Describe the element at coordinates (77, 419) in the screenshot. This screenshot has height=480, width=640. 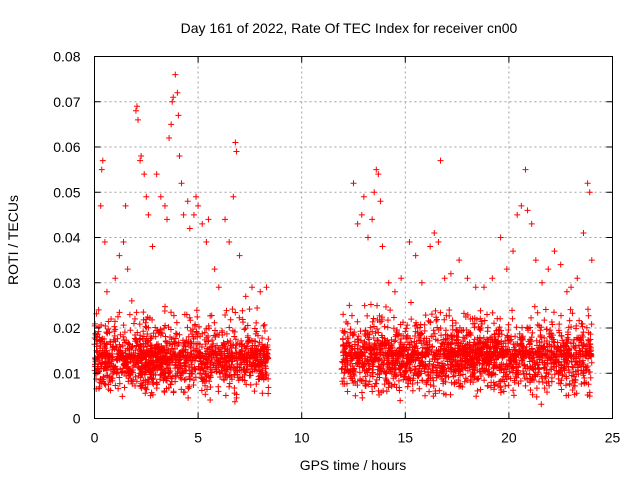
I see `y-tick-label: 0` at that location.